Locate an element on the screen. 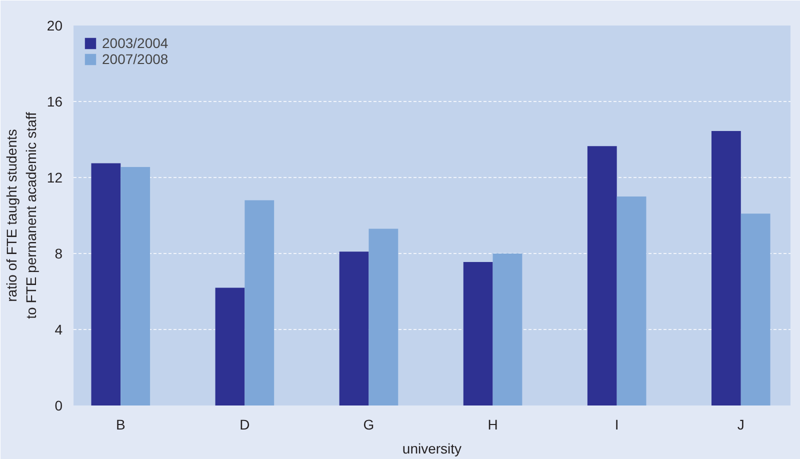 The width and height of the screenshot is (800, 459). x-tick-label: B is located at coordinates (121, 424).